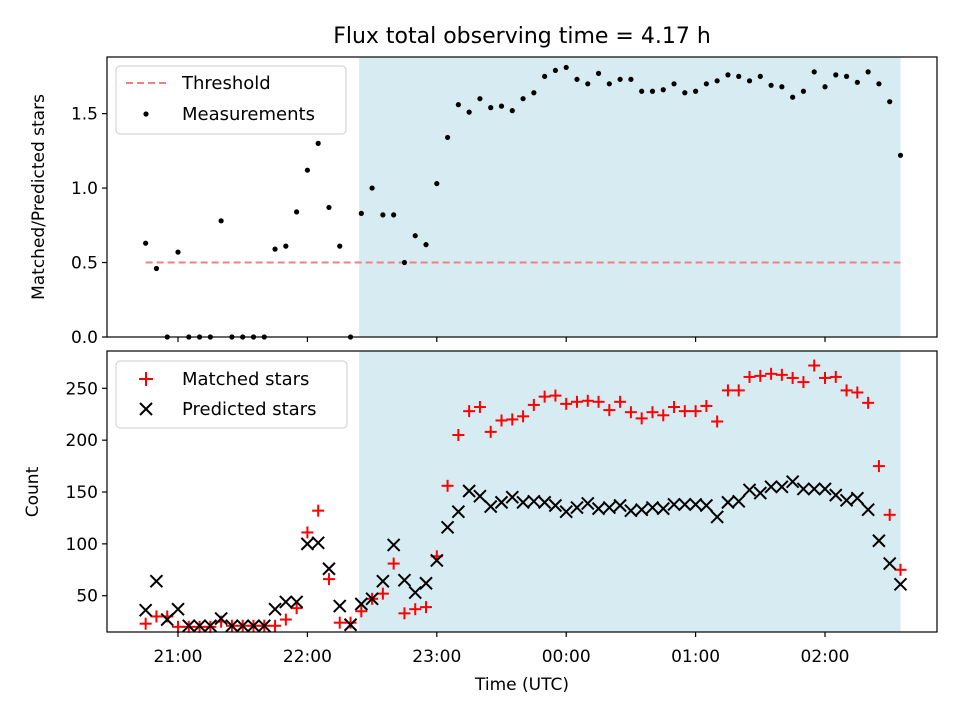 This screenshot has width=960, height=720. Describe the element at coordinates (245, 379) in the screenshot. I see `matched-stars-legend-label: Matched stars` at that location.